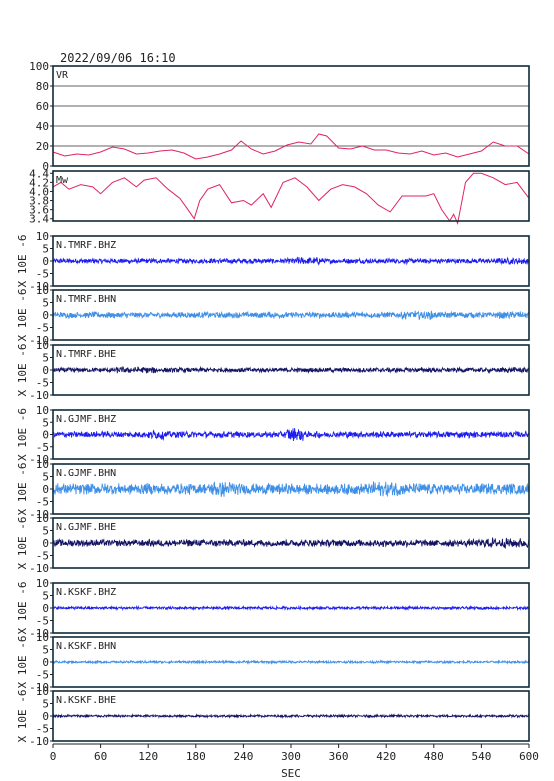 The width and height of the screenshot is (554, 781). Describe the element at coordinates (86, 354) in the screenshot. I see `panel-label: N.TMRF.BHE` at that location.